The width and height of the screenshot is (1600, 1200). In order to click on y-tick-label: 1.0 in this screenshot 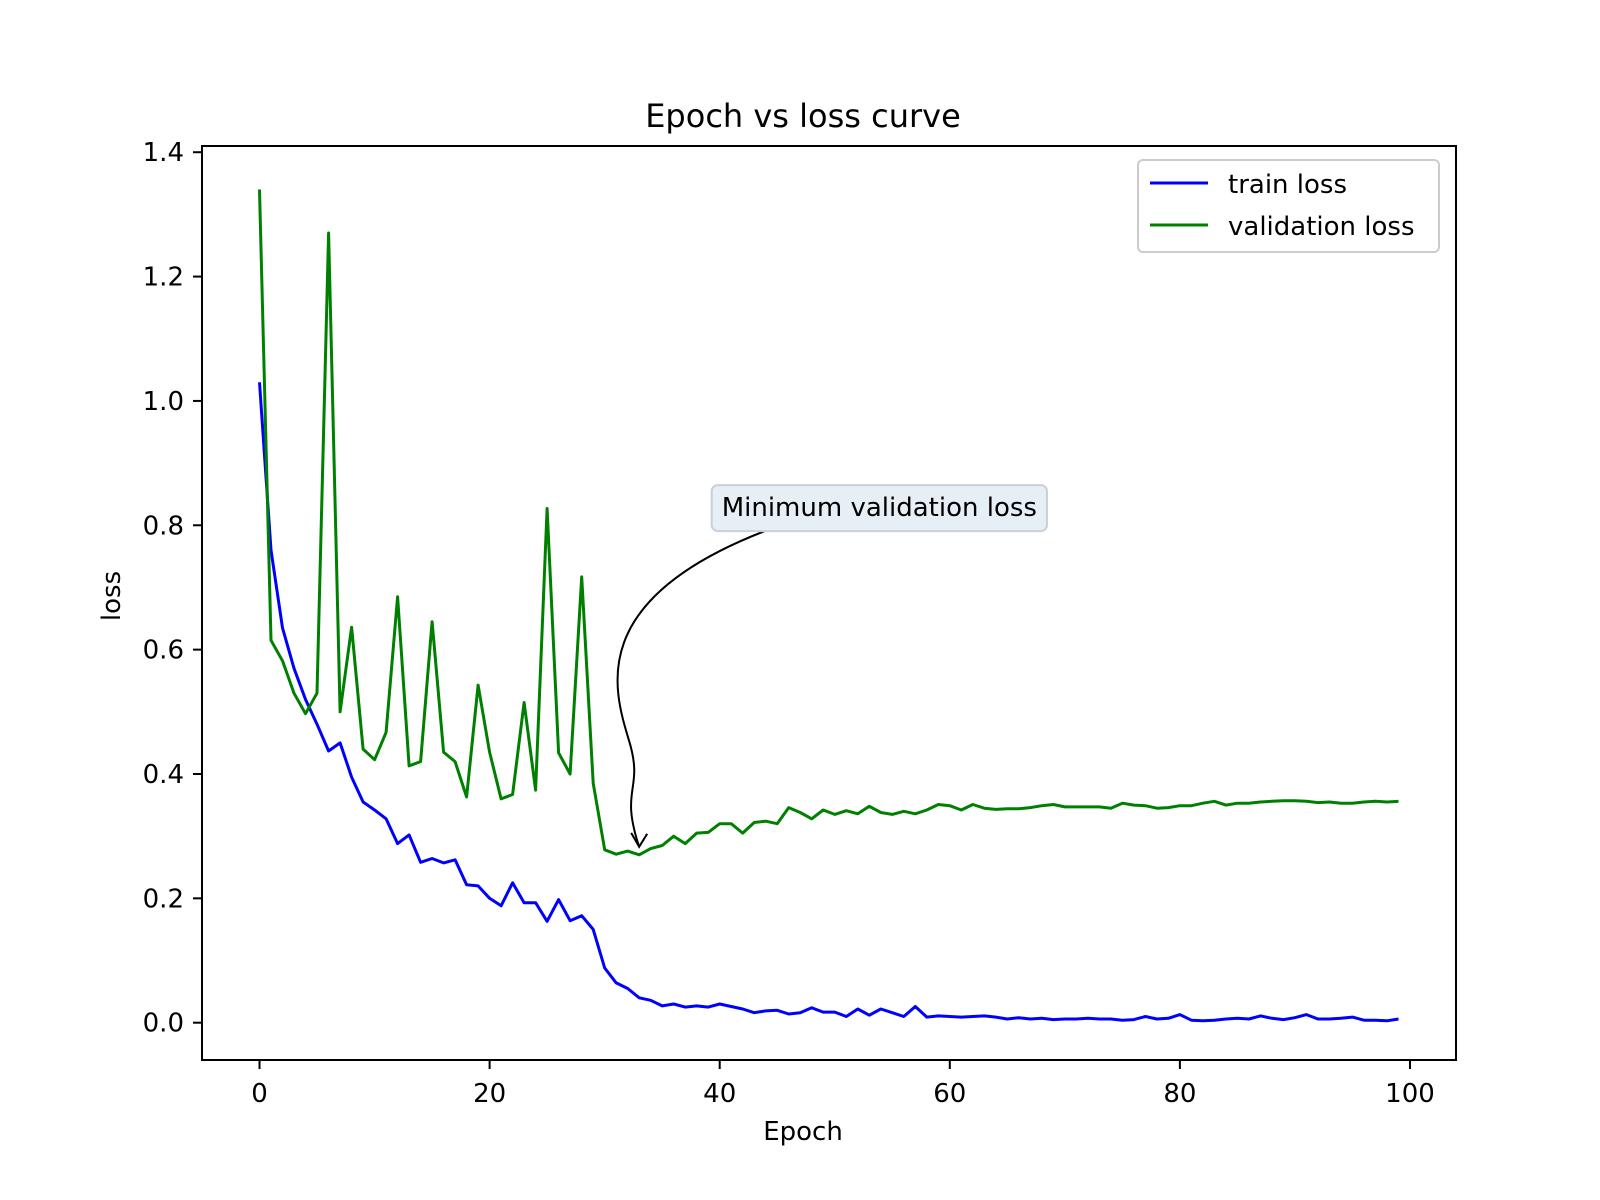, I will do `click(163, 402)`.